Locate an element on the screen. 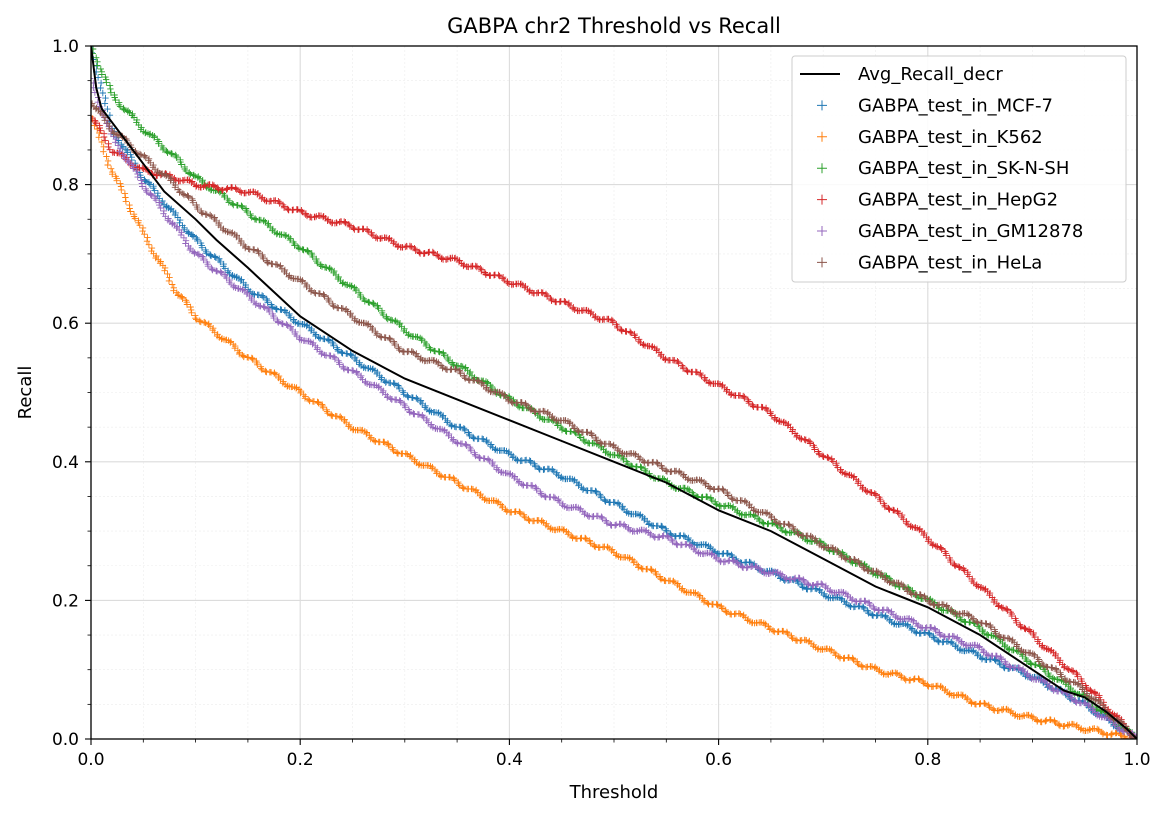 The height and width of the screenshot is (817, 1168). legend-label: GABPA_test_in_HeLa is located at coordinates (950, 262).